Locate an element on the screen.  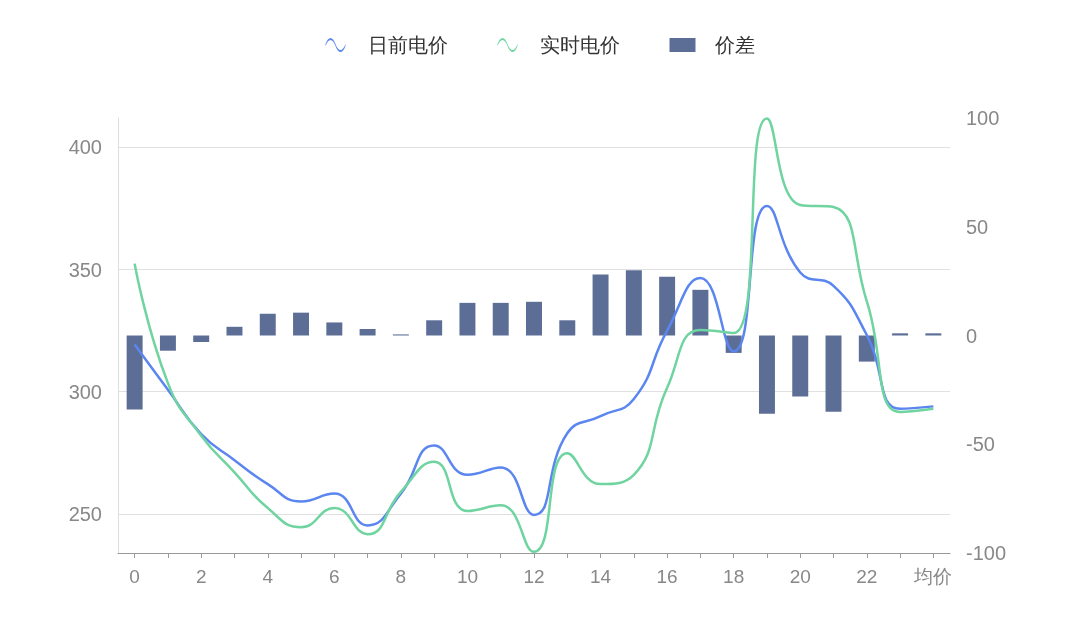
x-tick-label: 20 is located at coordinates (800, 576).